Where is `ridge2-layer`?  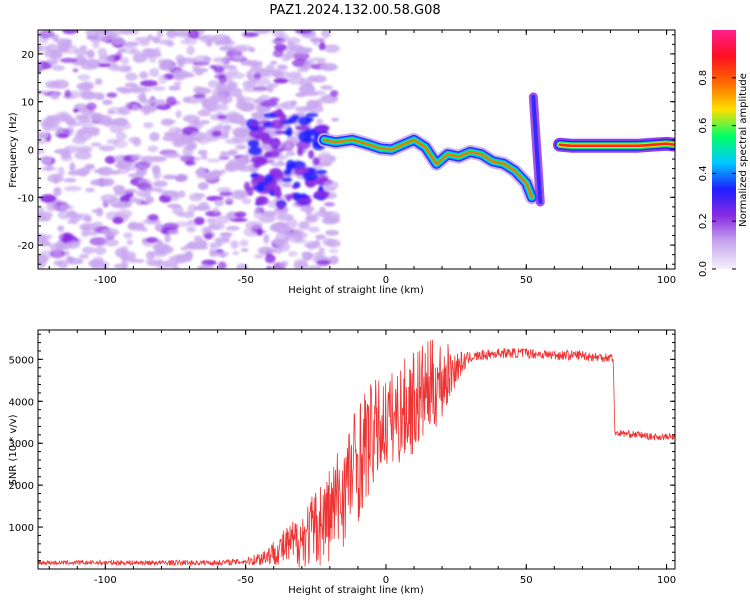 ridge2-layer is located at coordinates (616, 144).